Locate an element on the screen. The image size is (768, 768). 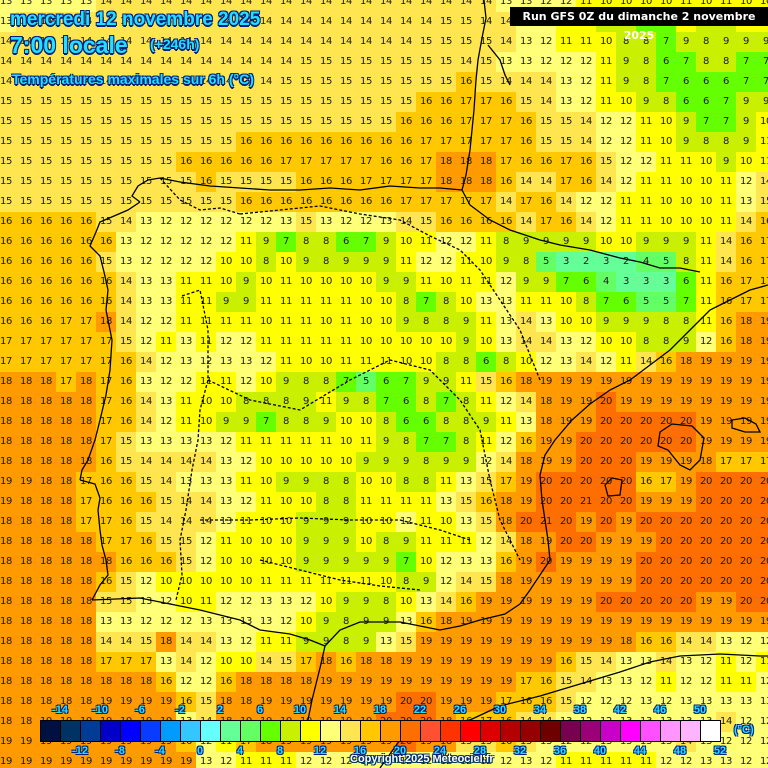
temperature-value: 6 is located at coordinates (346, 241).